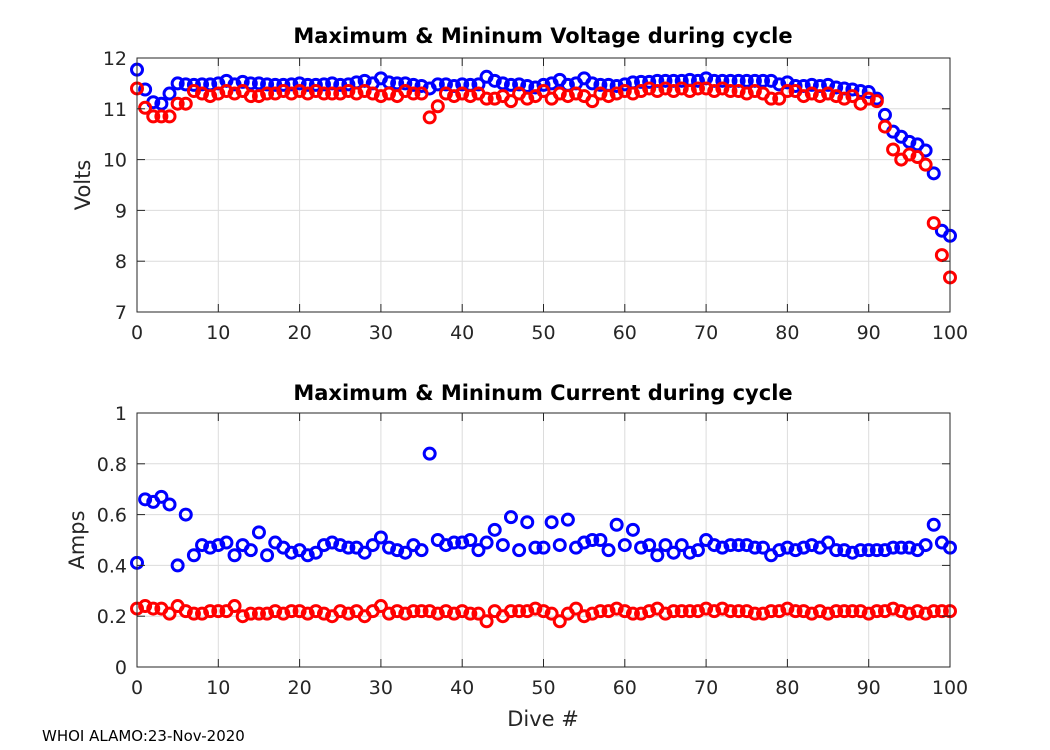 The width and height of the screenshot is (1050, 750). I want to click on voltage-y-tick-label: 10, so click(115, 161).